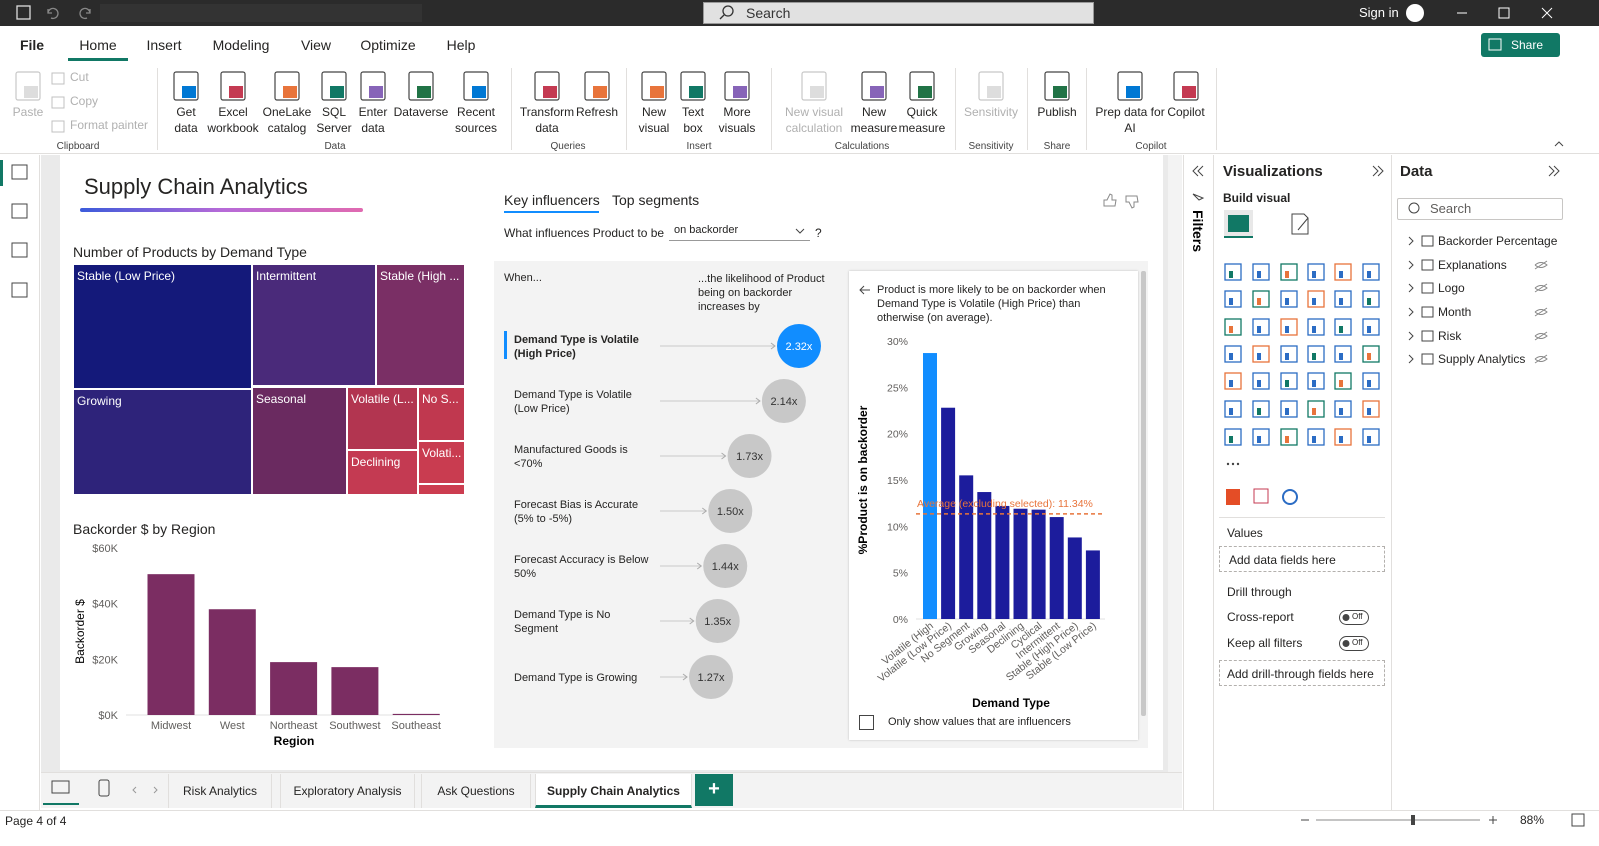  I want to click on ki-detail-scroll, so click(1143, 493).